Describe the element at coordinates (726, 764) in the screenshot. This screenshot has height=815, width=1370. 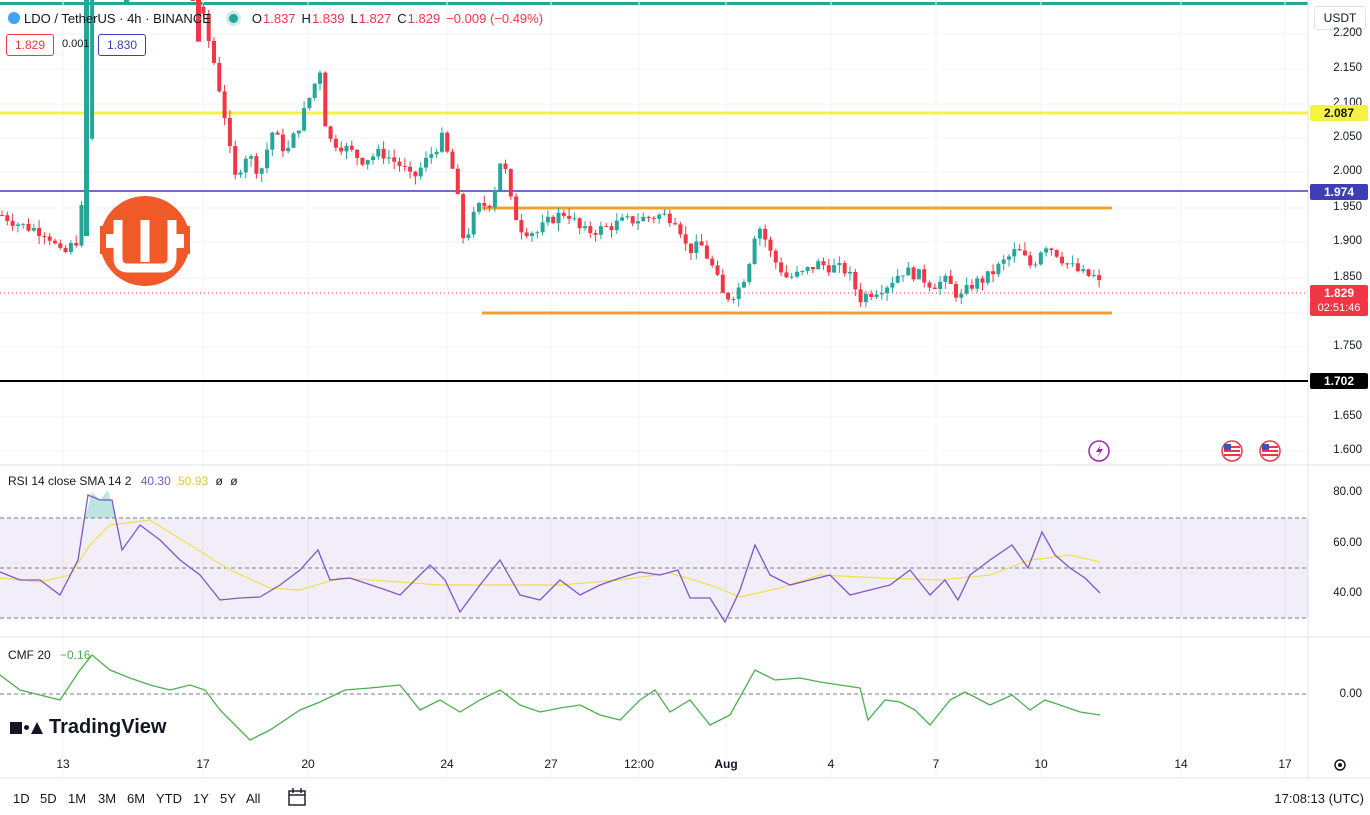
I see `time-axis-label: Aug` at that location.